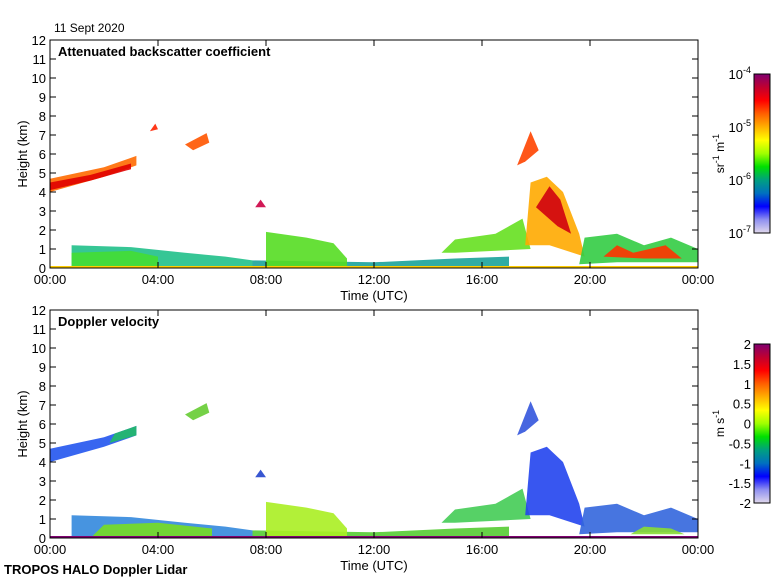  What do you see at coordinates (114, 259) in the screenshot?
I see `feature-boundary-layer-green` at bounding box center [114, 259].